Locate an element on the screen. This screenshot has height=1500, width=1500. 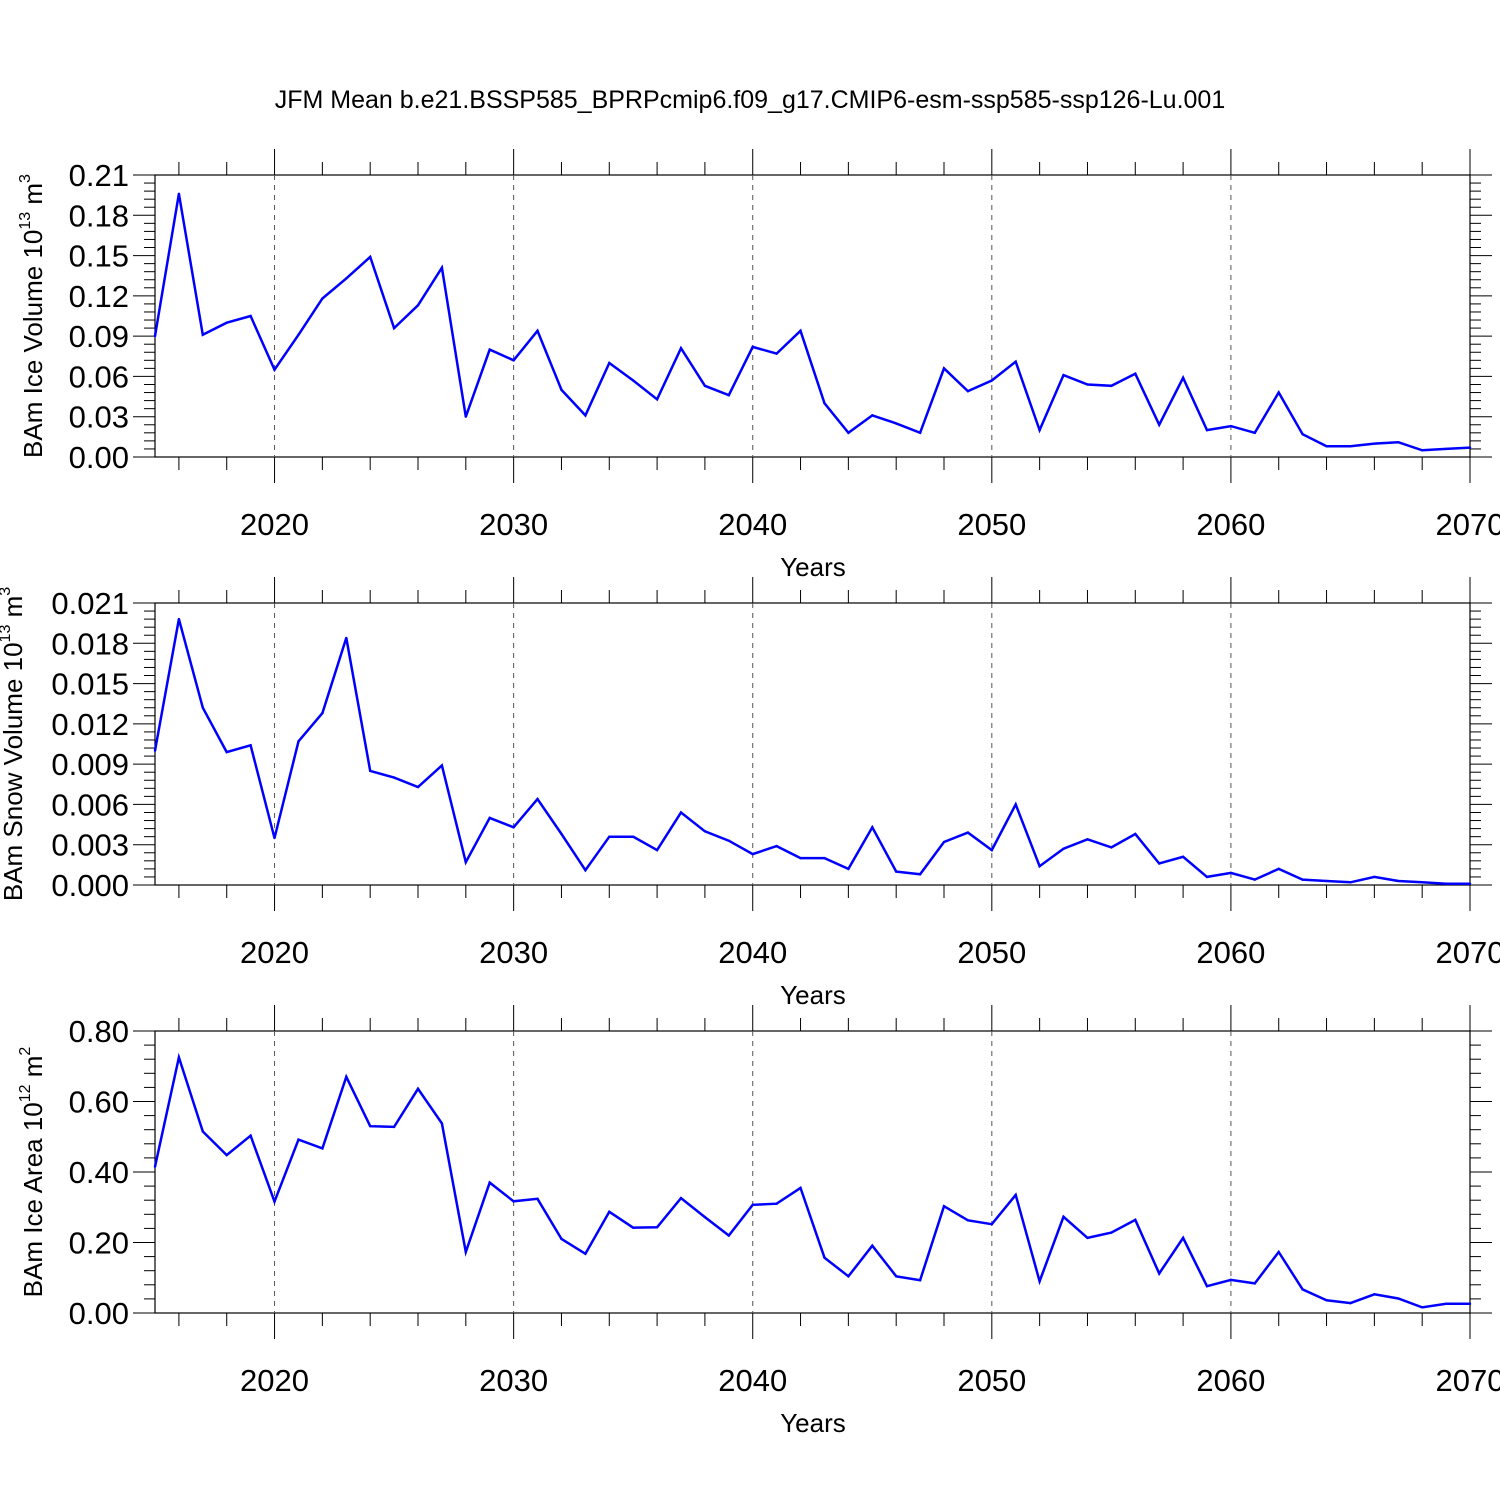
y-axis-label-unit-exponent: 2 is located at coordinates (25, 1051).